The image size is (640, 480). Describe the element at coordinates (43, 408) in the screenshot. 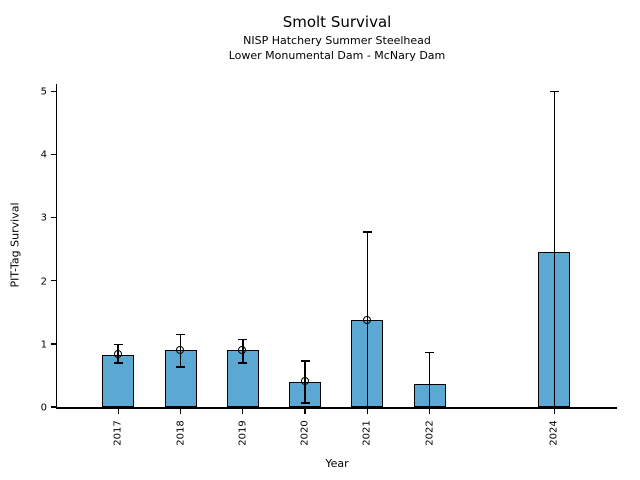

I see `y-tick-label: 0` at that location.